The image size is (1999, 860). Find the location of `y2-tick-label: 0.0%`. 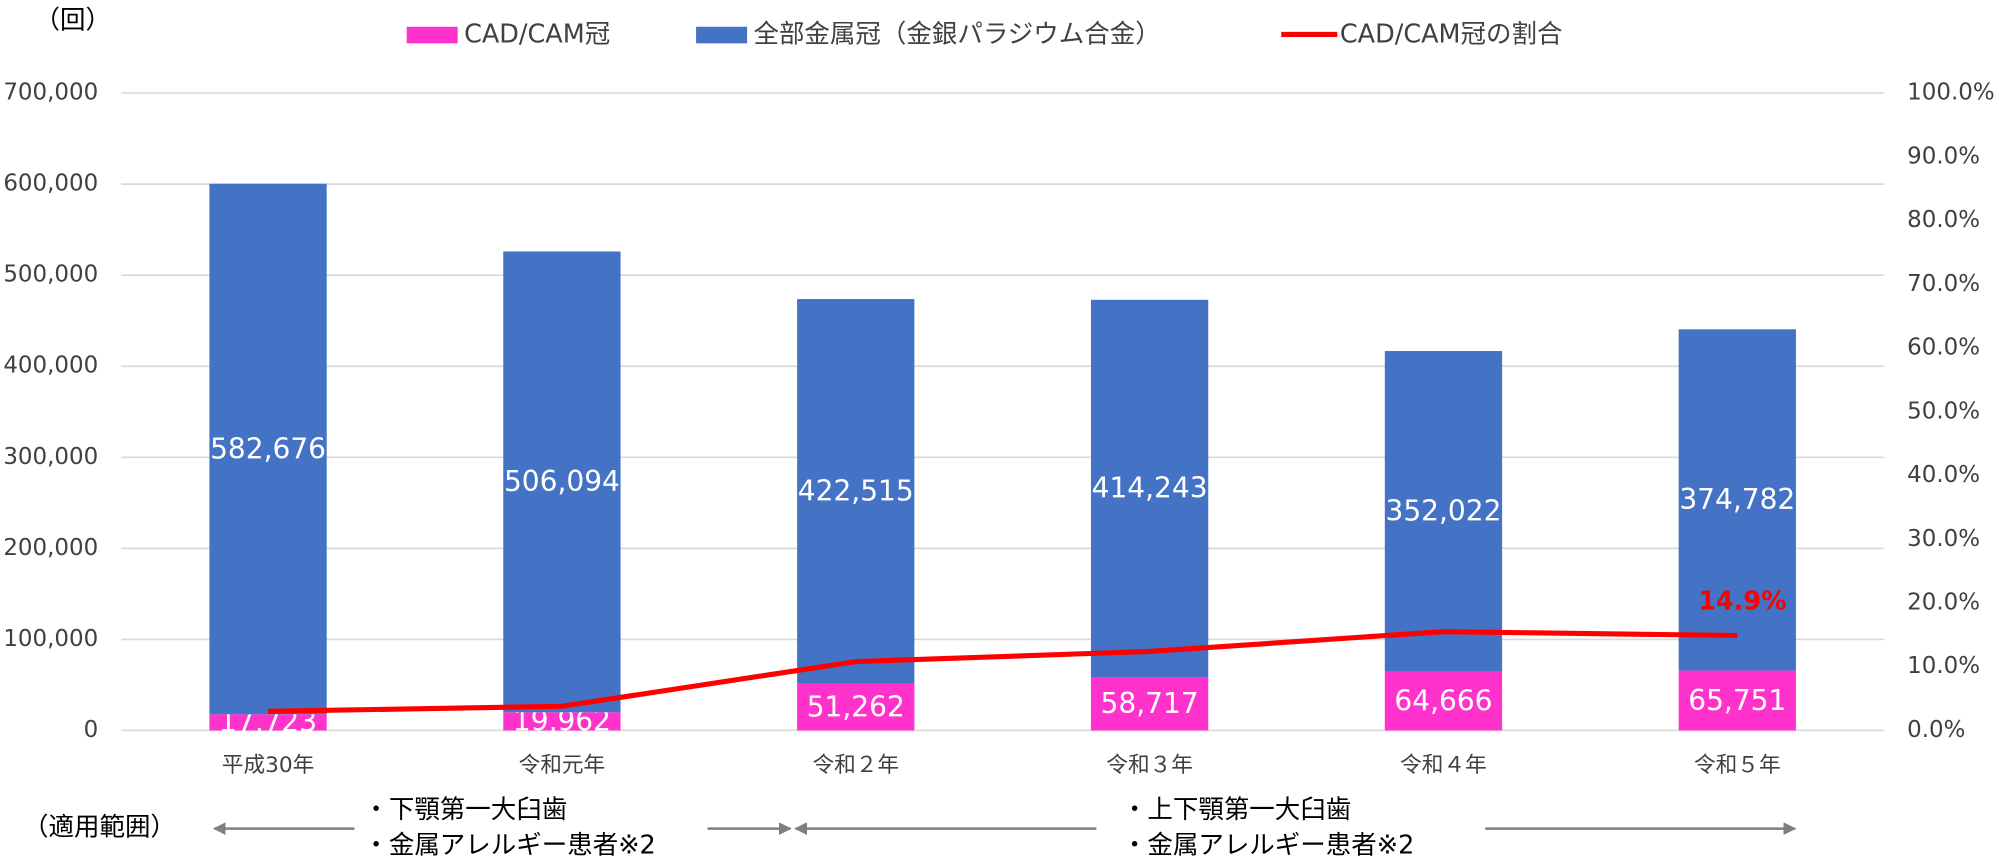

y2-tick-label: 0.0% is located at coordinates (1936, 730).